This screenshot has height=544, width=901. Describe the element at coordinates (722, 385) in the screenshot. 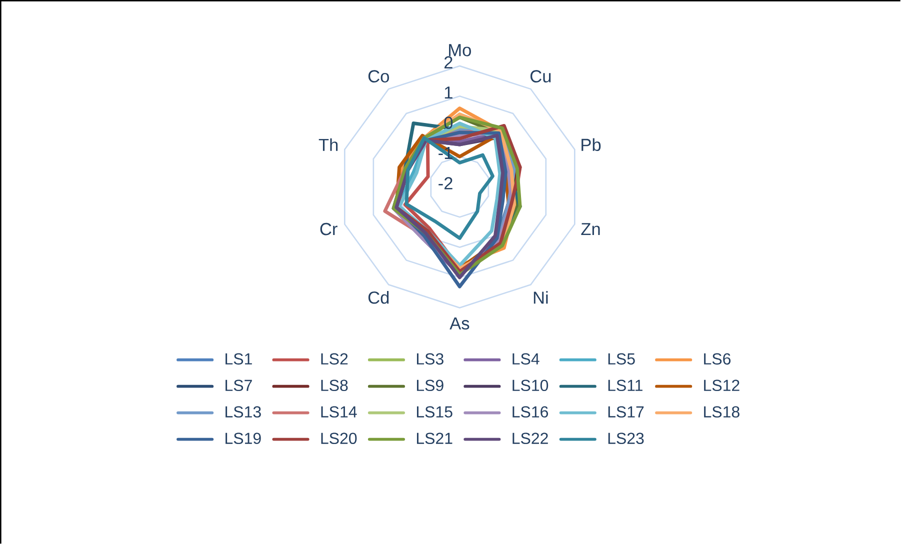

I see `legend-label: LS12` at that location.